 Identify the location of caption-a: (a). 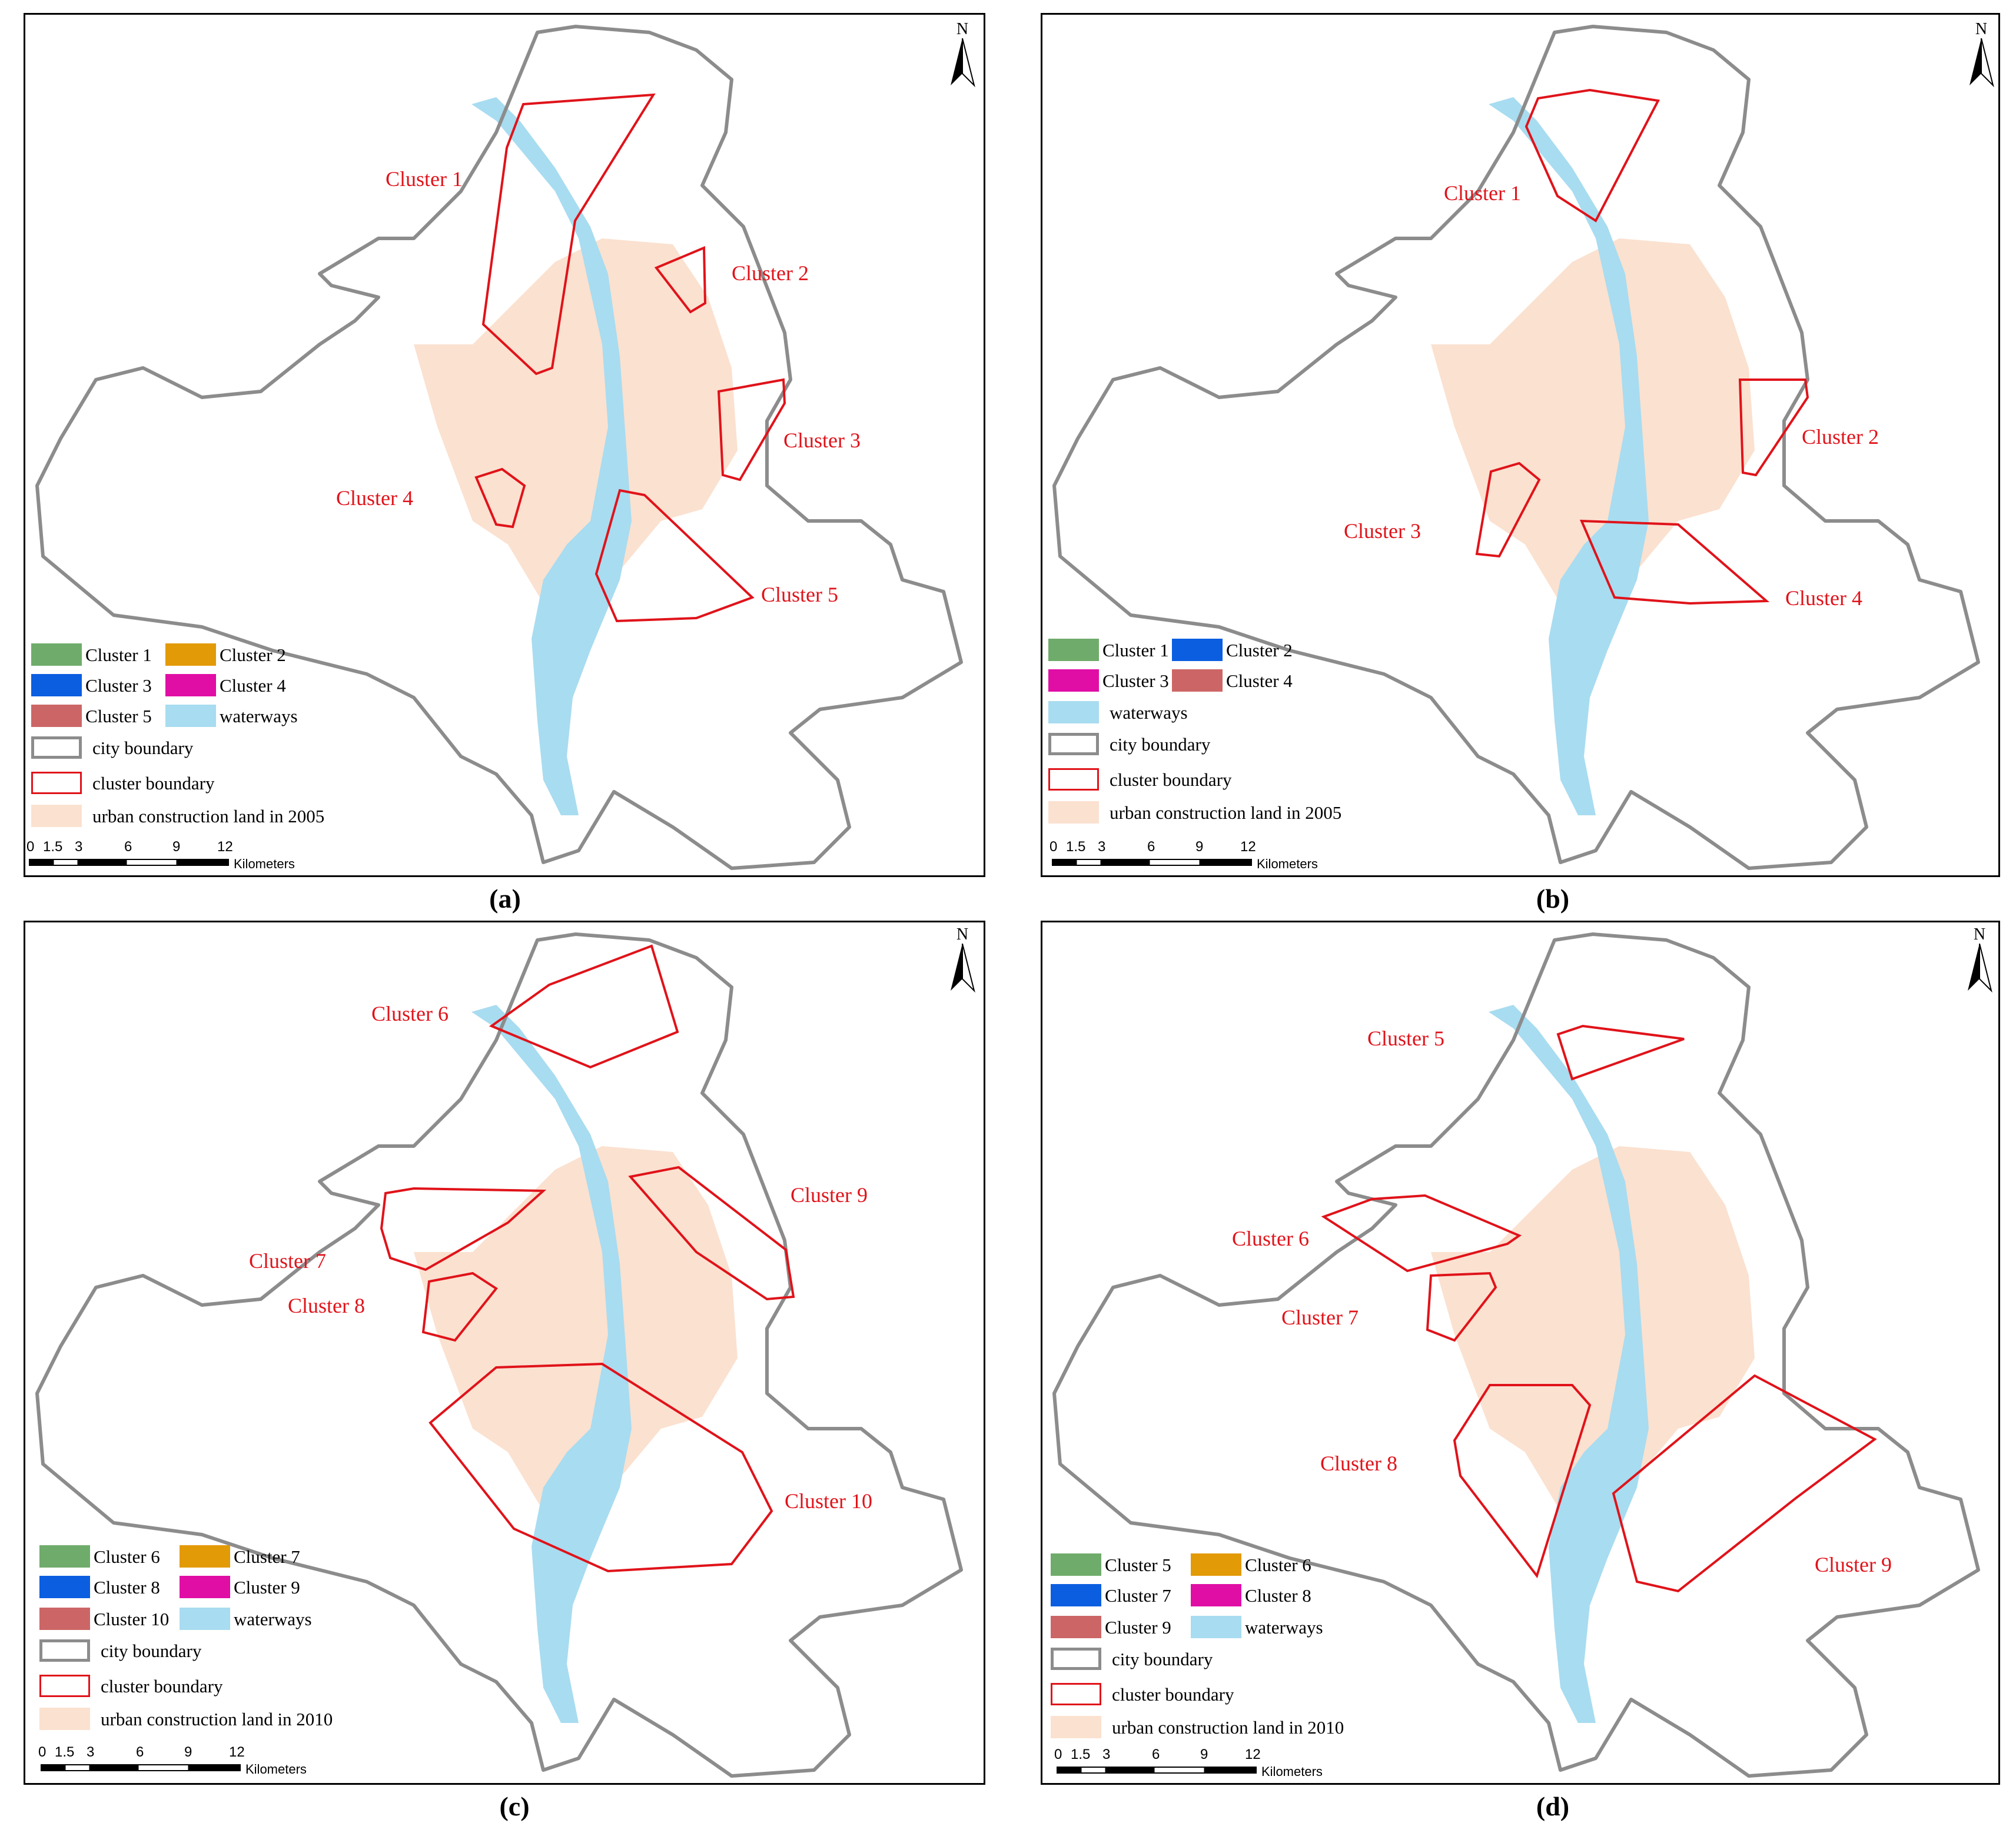
(505, 899).